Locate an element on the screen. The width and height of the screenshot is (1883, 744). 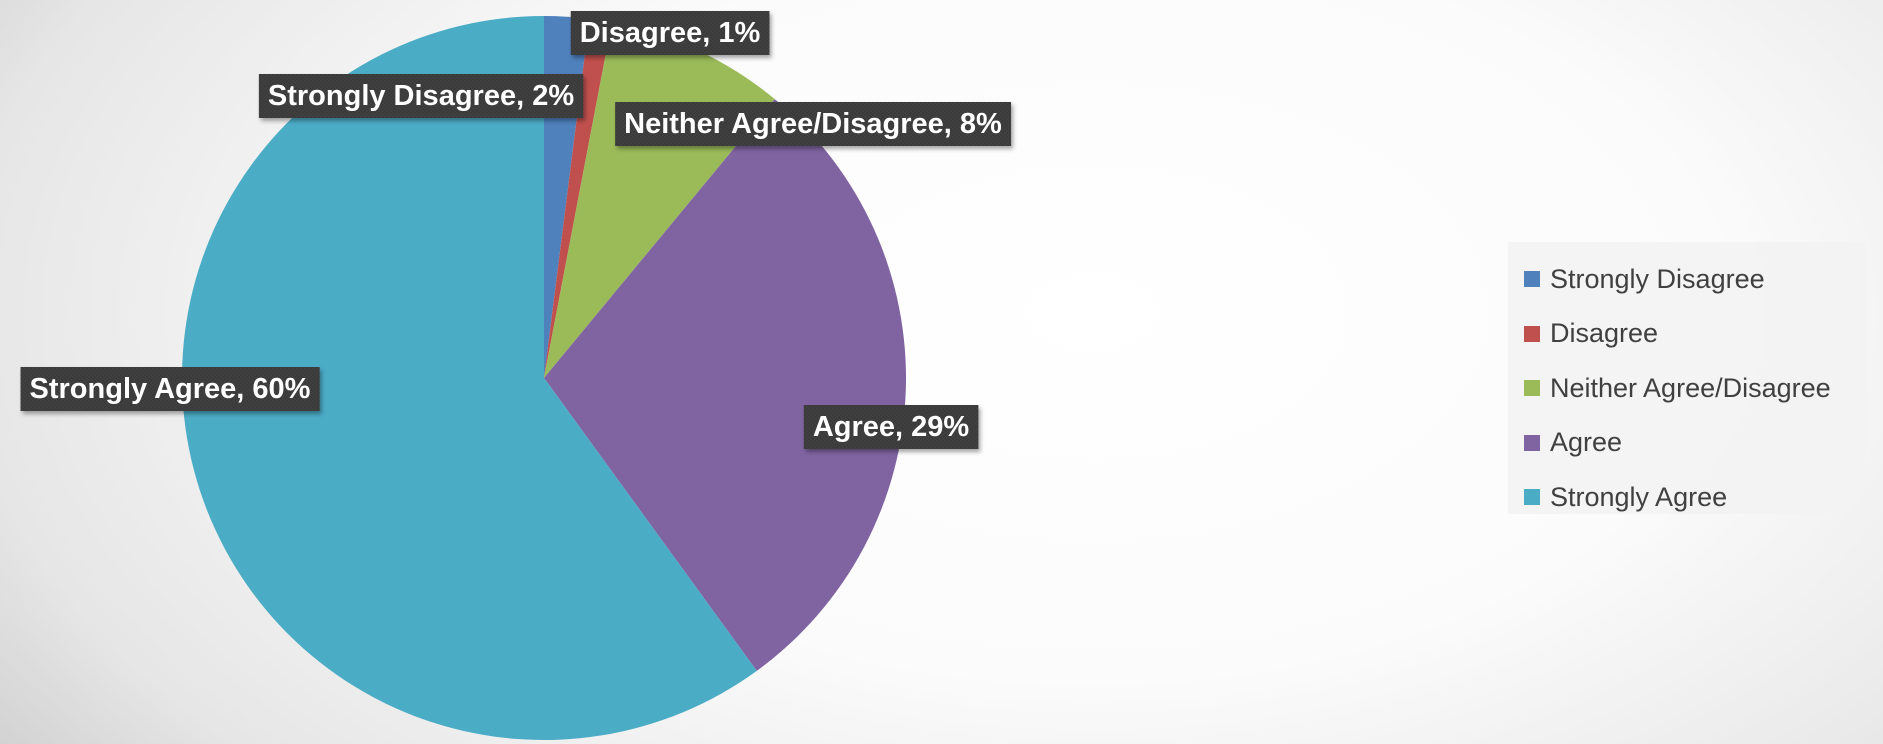
legend-item-strongly-disagree: Strongly Disagree is located at coordinates (1687, 279).